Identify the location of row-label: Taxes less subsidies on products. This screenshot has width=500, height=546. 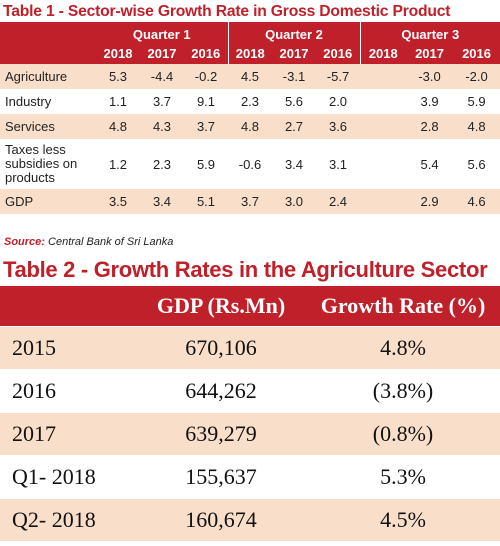
(48, 164).